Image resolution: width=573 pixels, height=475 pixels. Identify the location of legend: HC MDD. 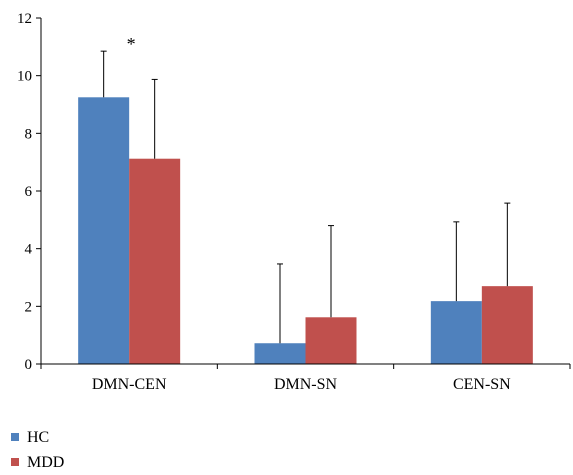
(37, 450).